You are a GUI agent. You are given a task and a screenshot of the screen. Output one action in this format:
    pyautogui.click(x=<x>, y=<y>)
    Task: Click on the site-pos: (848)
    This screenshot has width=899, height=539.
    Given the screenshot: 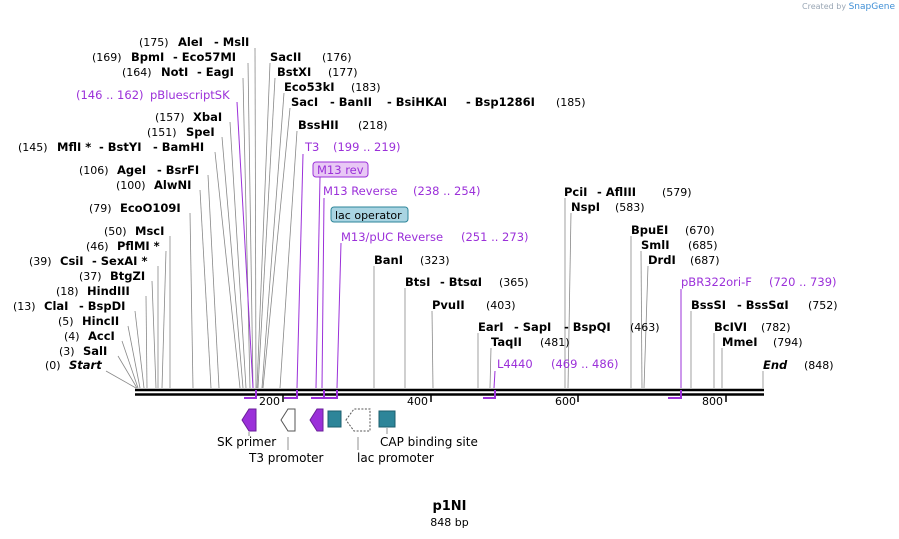 What is the action you would take?
    pyautogui.click(x=819, y=365)
    